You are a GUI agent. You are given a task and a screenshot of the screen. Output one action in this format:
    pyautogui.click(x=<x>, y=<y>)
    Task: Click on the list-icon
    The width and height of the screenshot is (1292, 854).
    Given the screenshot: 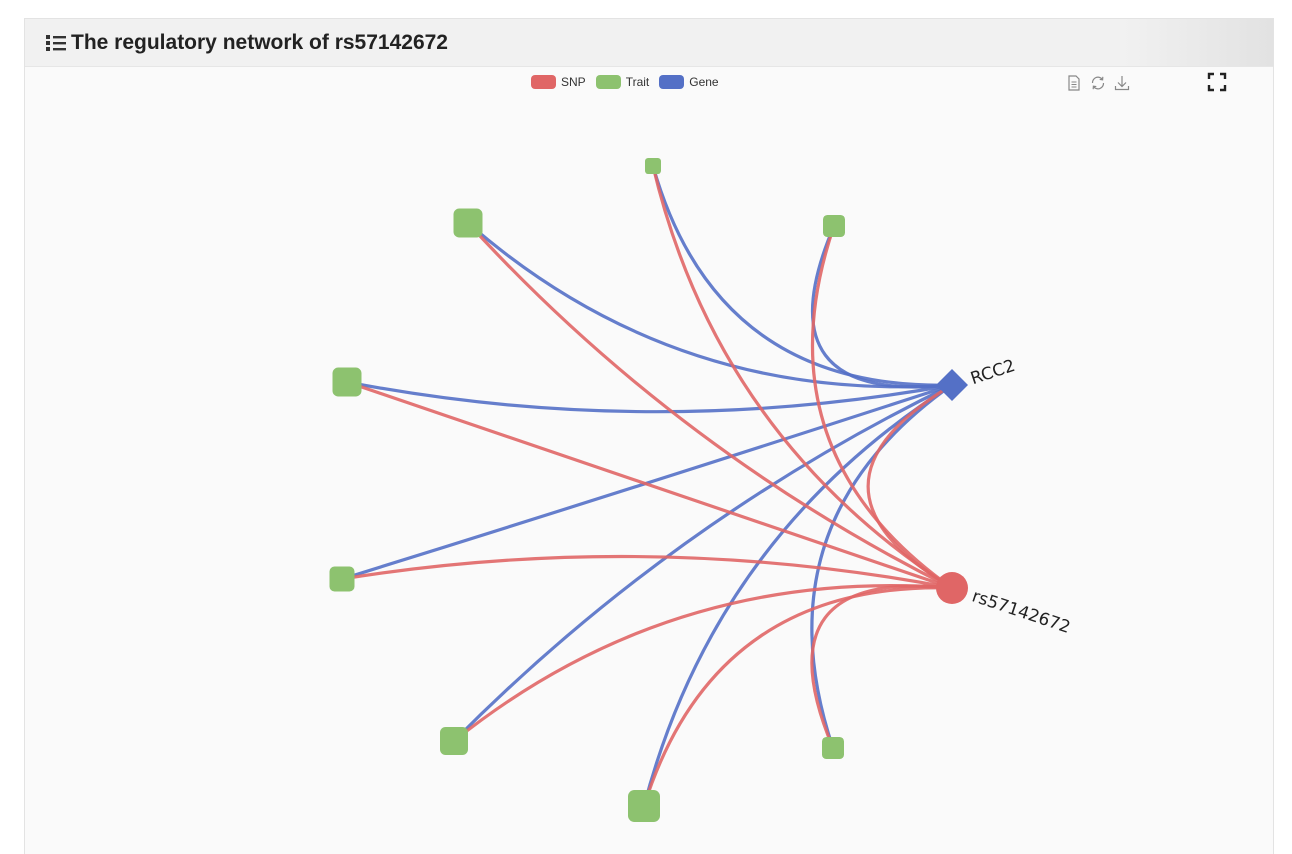 What is the action you would take?
    pyautogui.click(x=56, y=42)
    